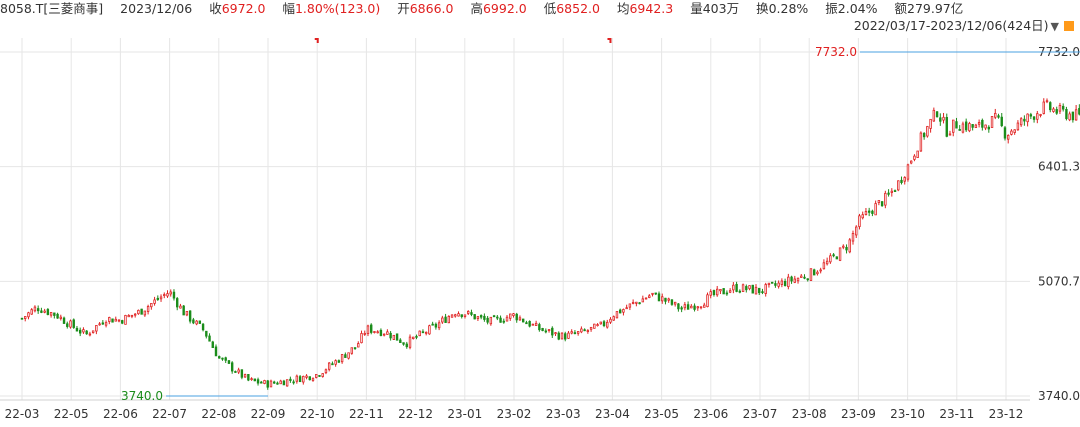 Image resolution: width=1080 pixels, height=427 pixels. What do you see at coordinates (403, 8) in the screenshot?
I see `open-title: 开` at bounding box center [403, 8].